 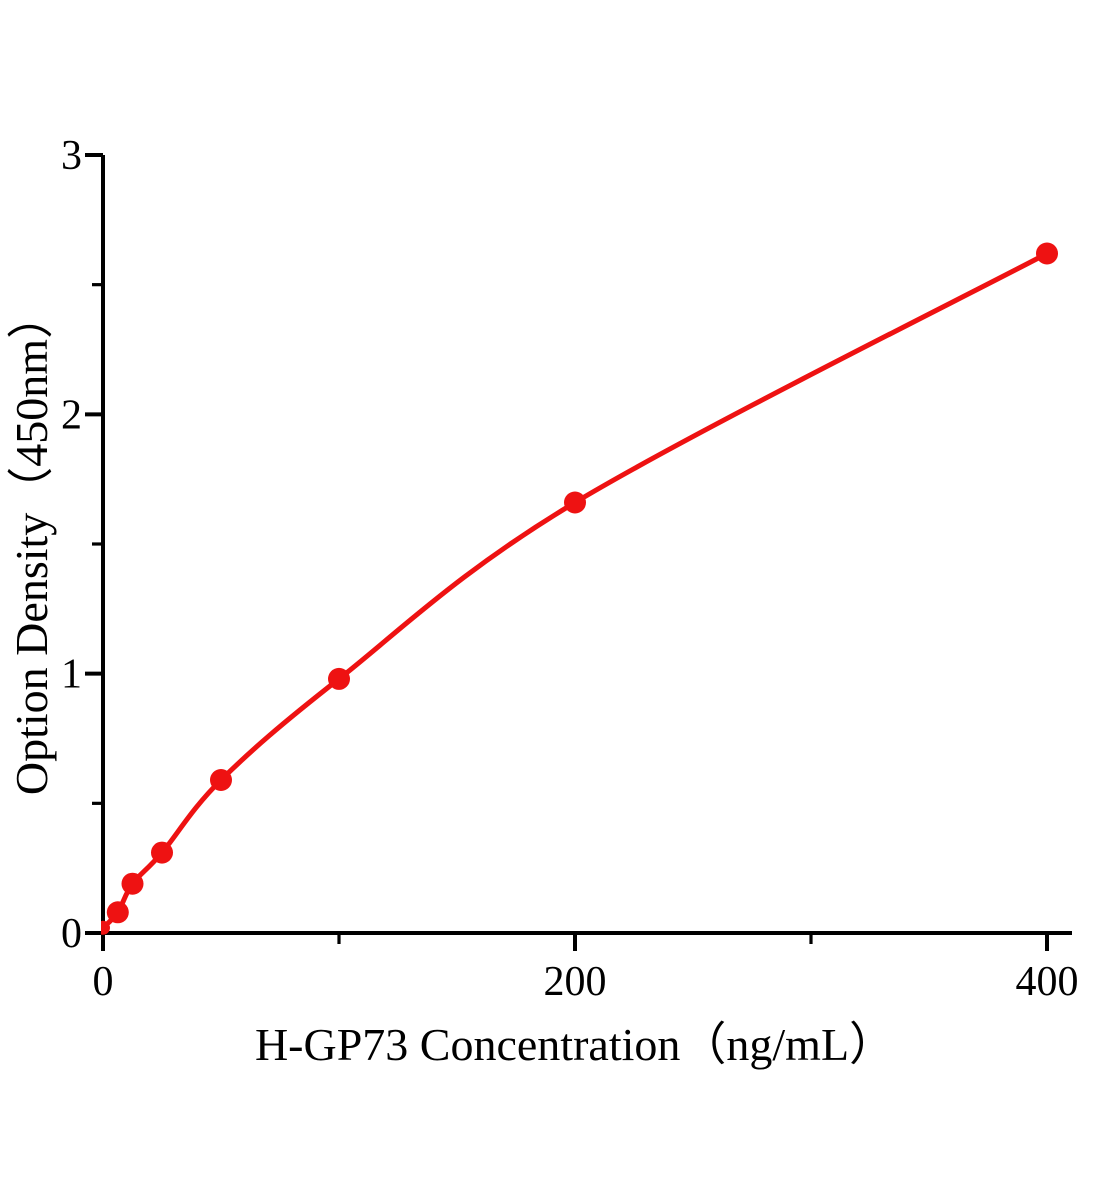 What do you see at coordinates (71, 415) in the screenshot?
I see `y-tick-label: 2` at bounding box center [71, 415].